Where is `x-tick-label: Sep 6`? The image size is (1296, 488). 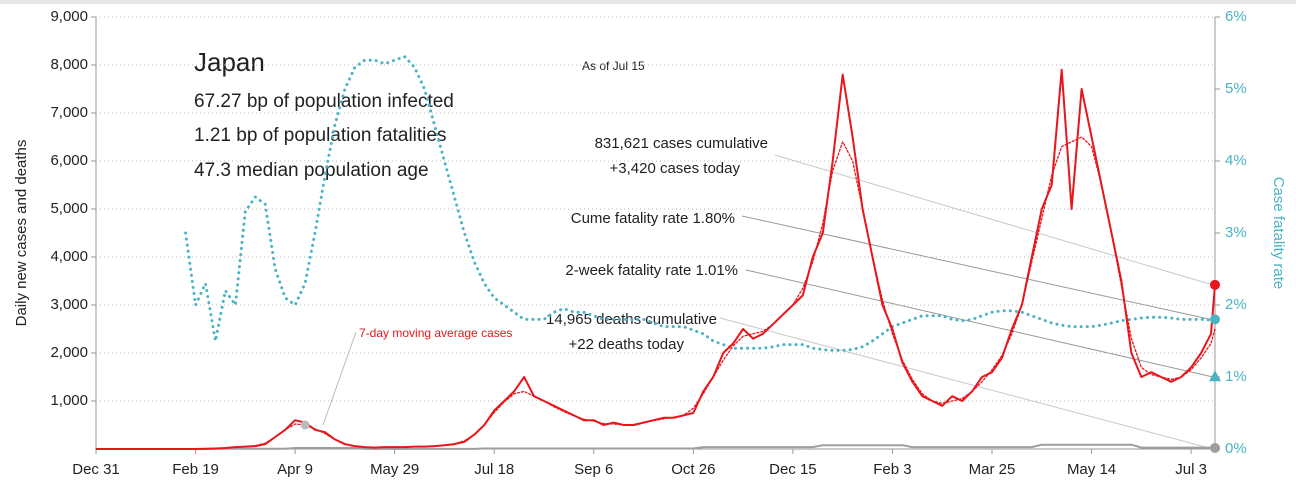 x-tick-label: Sep 6 is located at coordinates (593, 469).